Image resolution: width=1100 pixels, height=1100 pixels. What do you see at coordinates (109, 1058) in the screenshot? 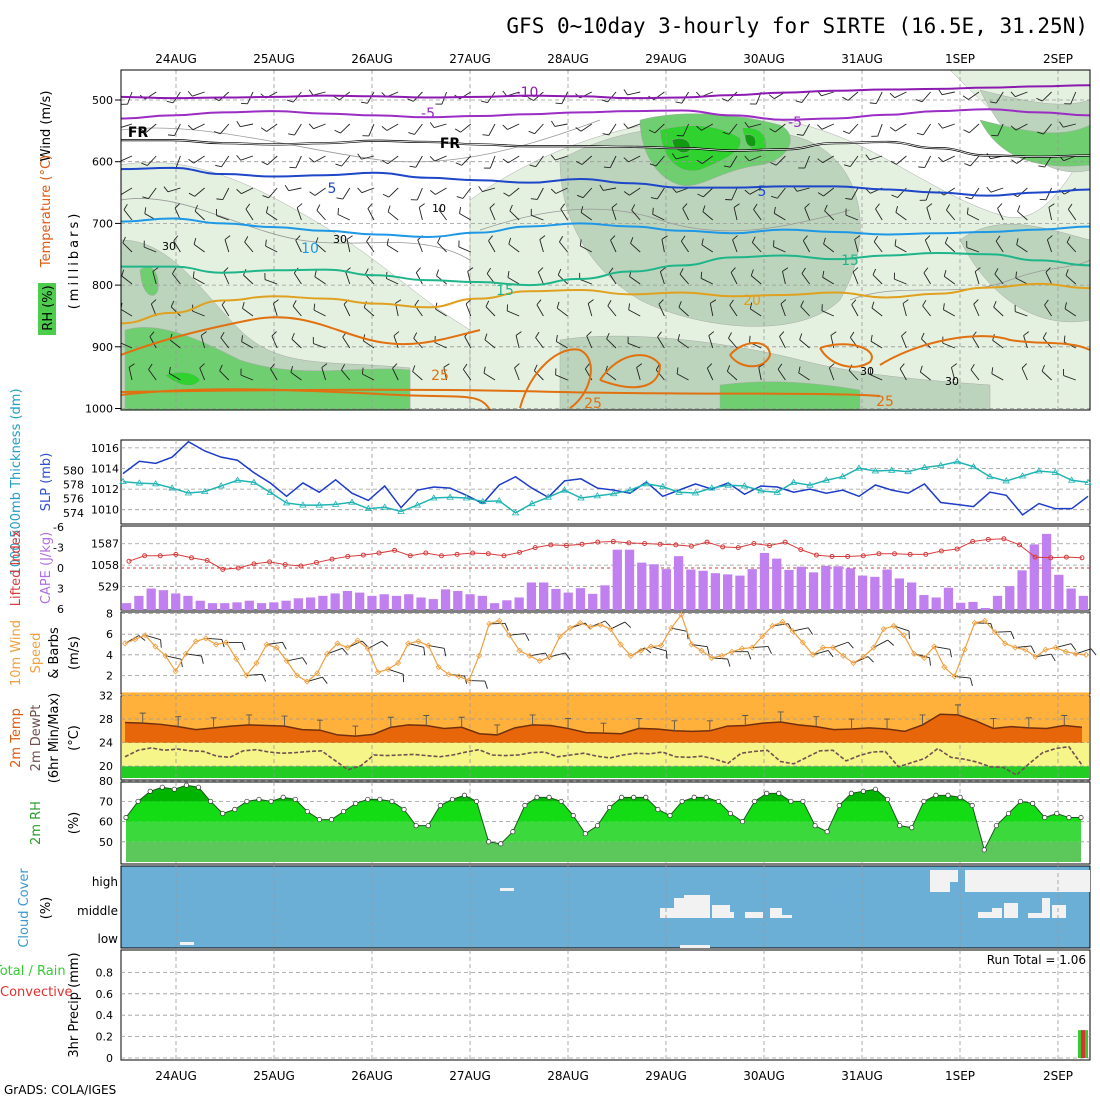
I see `precip-tick-label: 0` at bounding box center [109, 1058].